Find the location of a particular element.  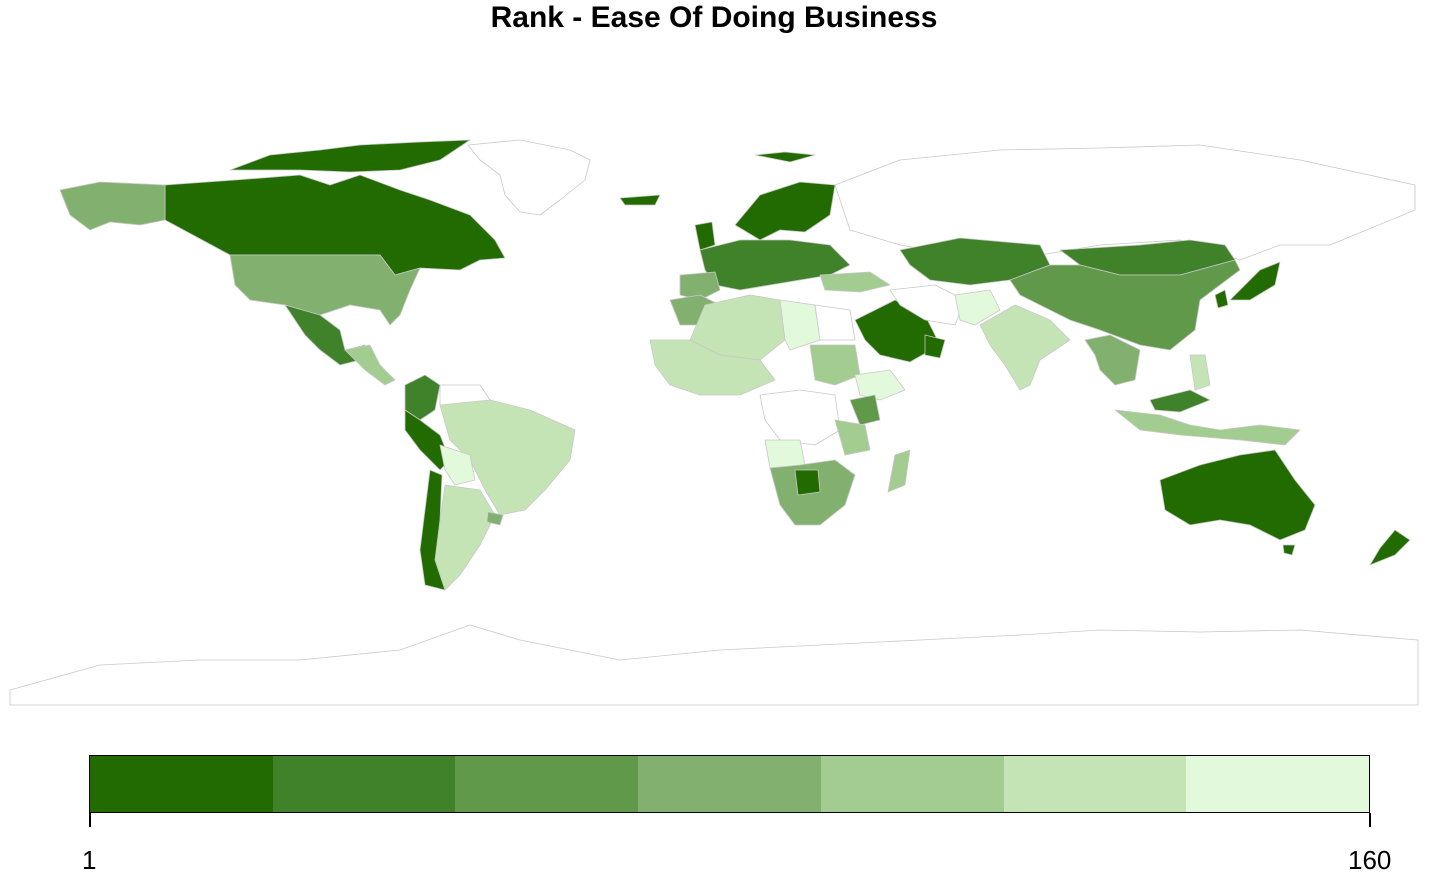

country-kenya is located at coordinates (865, 410).